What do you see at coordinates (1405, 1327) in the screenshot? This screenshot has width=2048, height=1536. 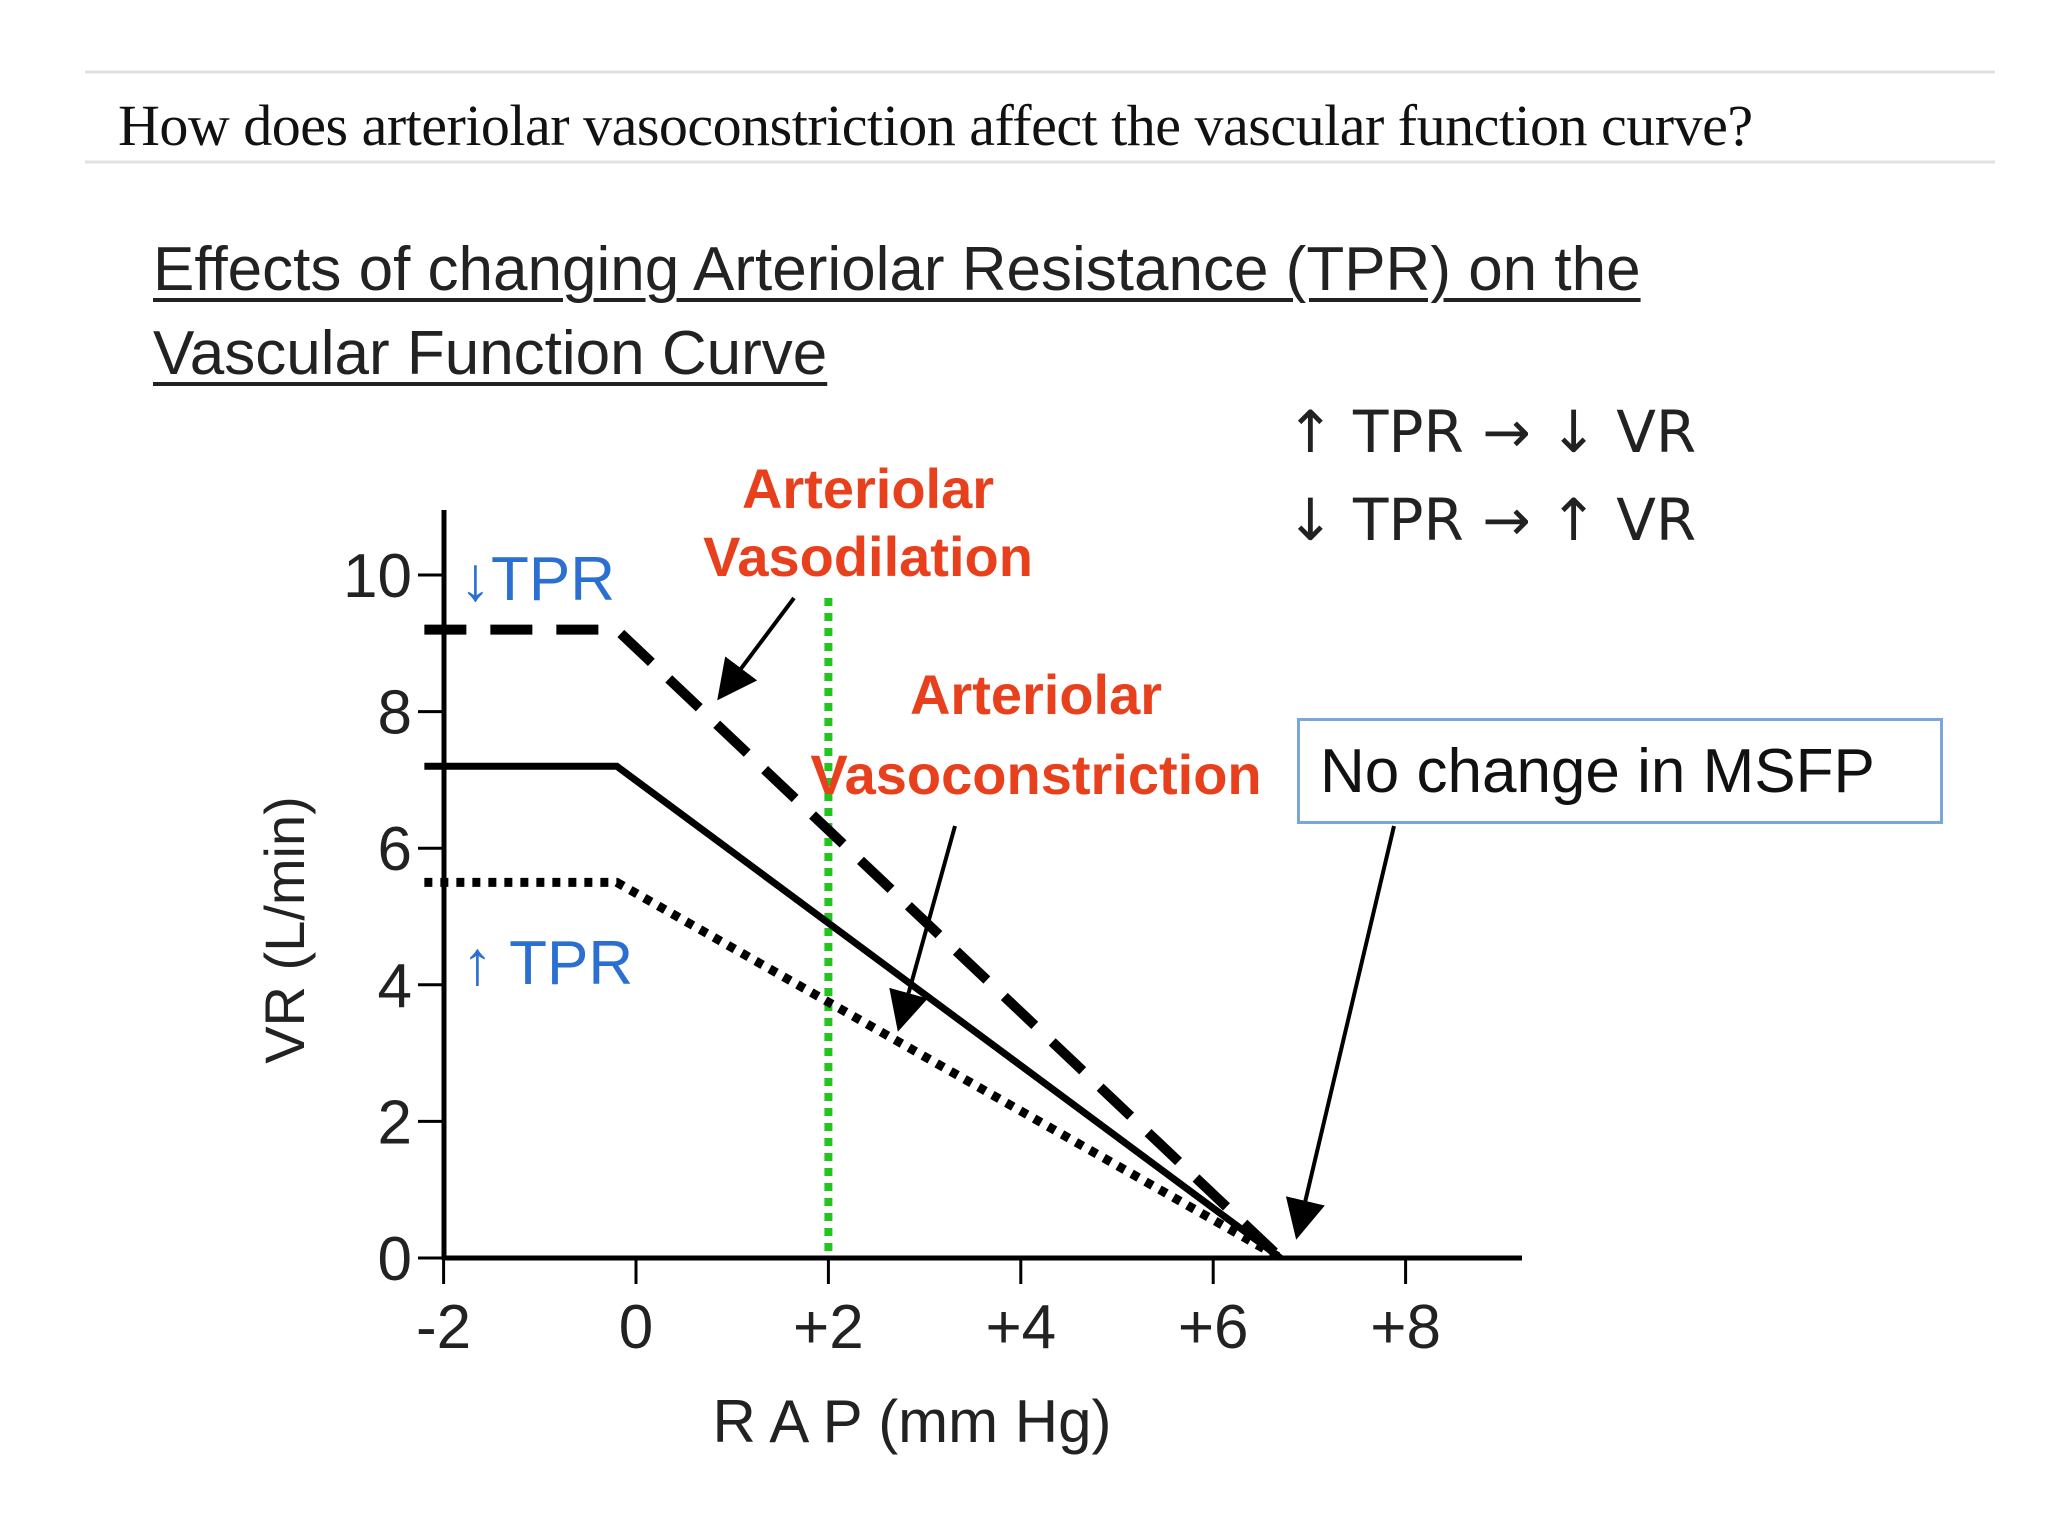 I see `x-tick-label-8: +8` at bounding box center [1405, 1327].